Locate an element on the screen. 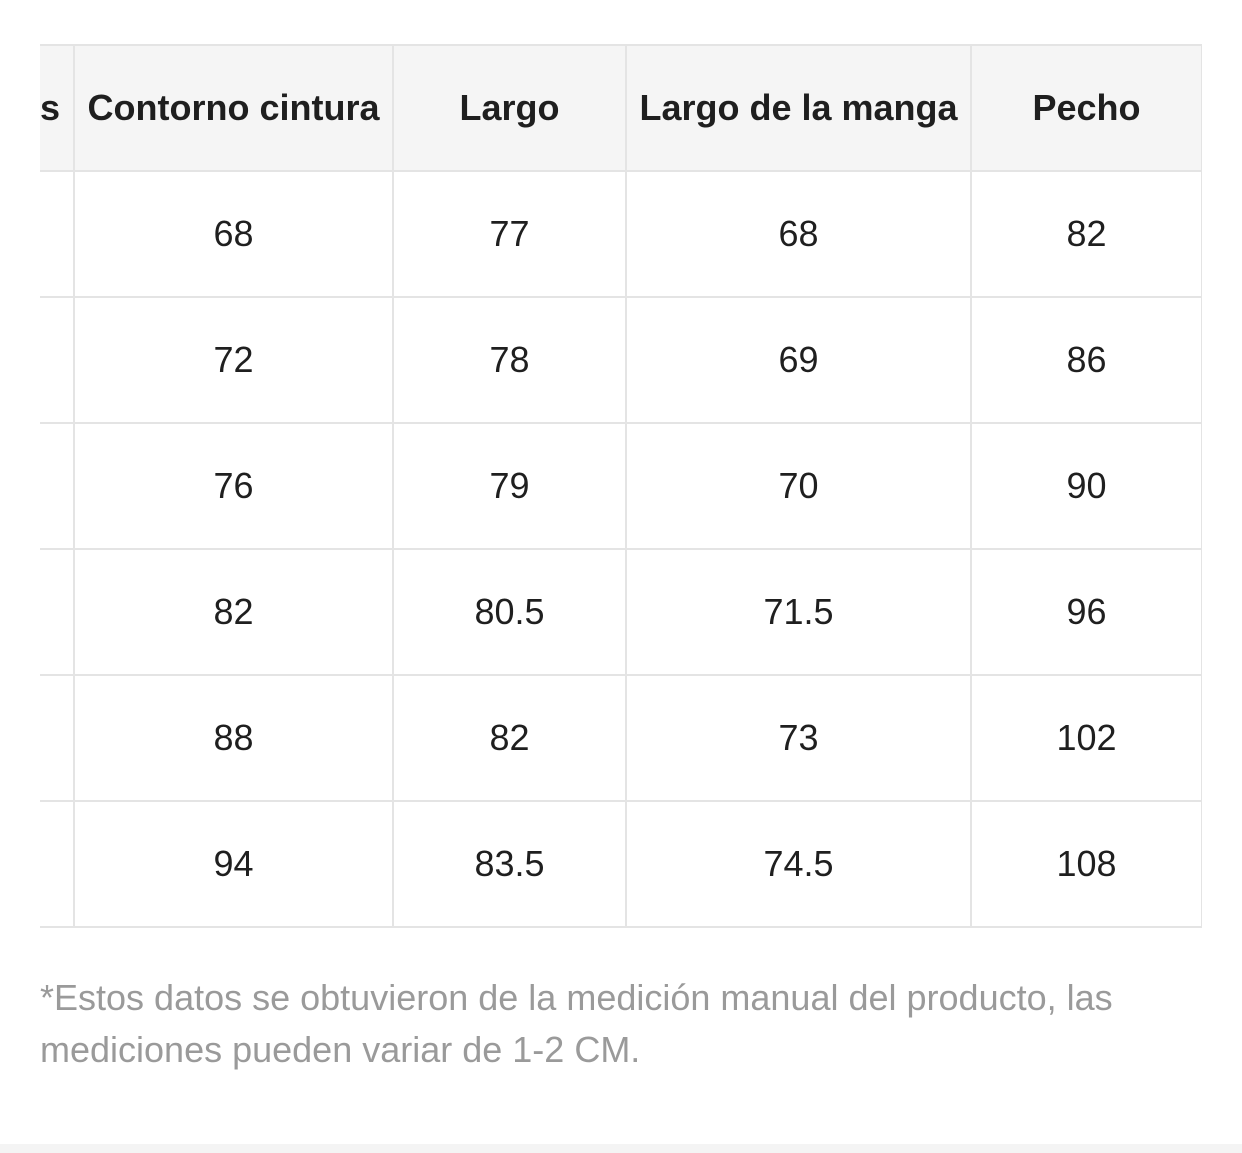 Image resolution: width=1242 pixels, height=1153 pixels. column-header-contorno-cintura: Contorno cintura is located at coordinates (233, 108).